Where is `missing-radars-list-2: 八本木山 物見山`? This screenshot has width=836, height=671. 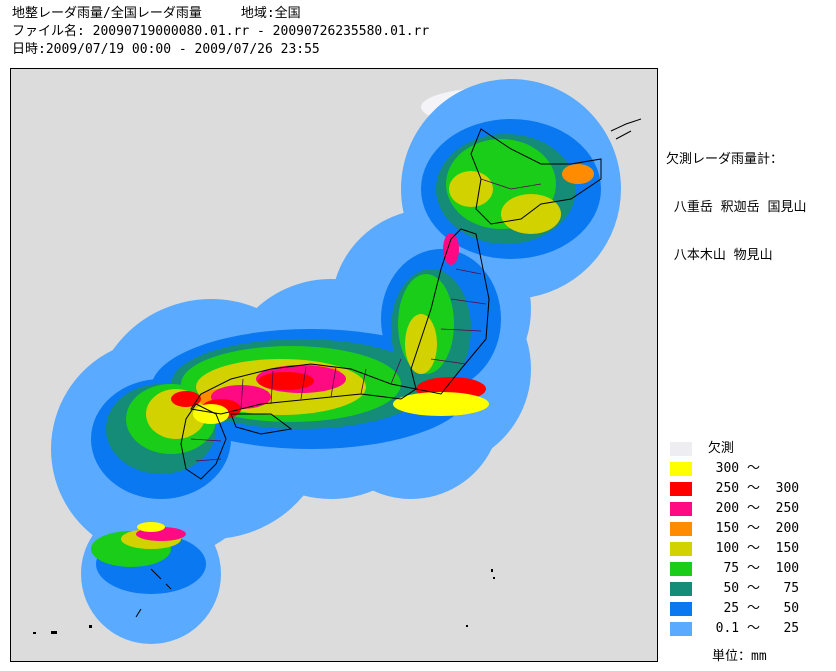 missing-radars-list-2: 八本木山 物見山 is located at coordinates (719, 255).